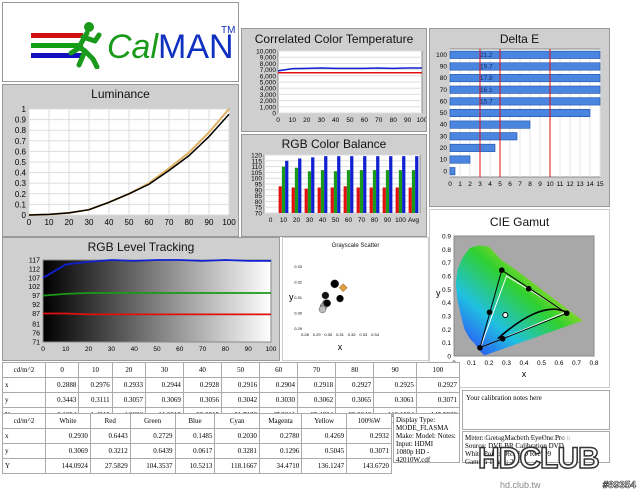 This screenshot has height=495, width=640. Describe the element at coordinates (446, 317) in the screenshot. I see `y-tick-label: 0.3` at that location.